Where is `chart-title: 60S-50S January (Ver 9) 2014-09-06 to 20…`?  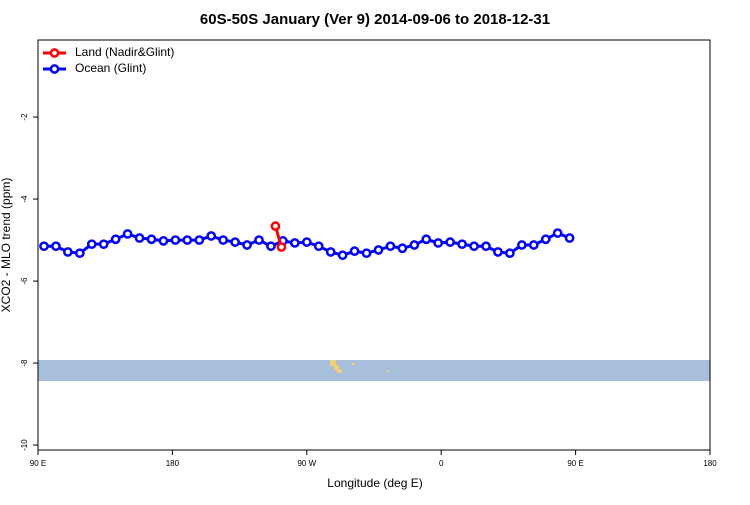
chart-title: 60S-50S January (Ver 9) 2014-09-06 to 20… is located at coordinates (375, 19).